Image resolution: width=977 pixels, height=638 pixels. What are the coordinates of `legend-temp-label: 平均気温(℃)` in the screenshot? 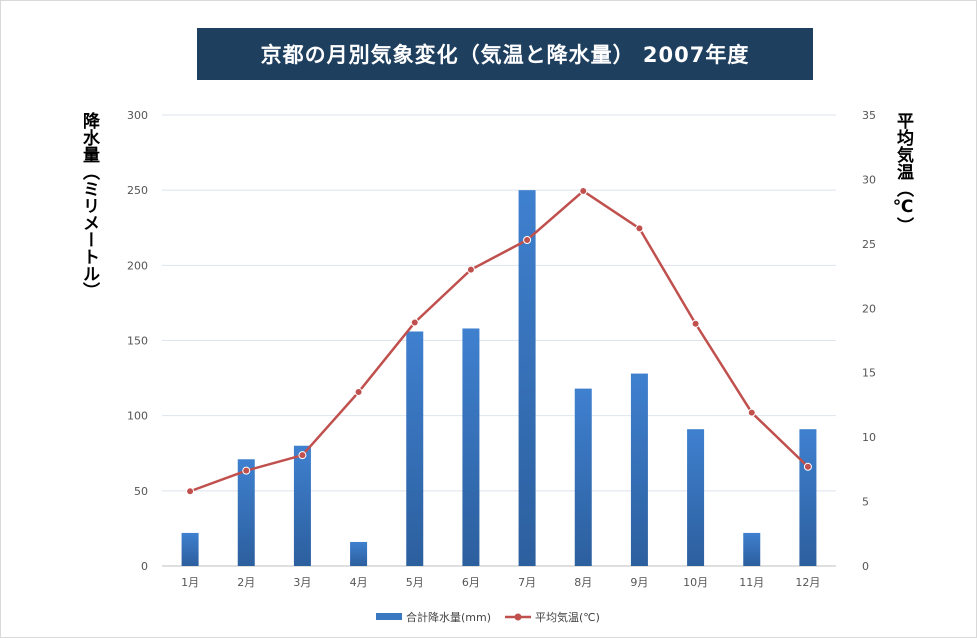 It's located at (567, 617).